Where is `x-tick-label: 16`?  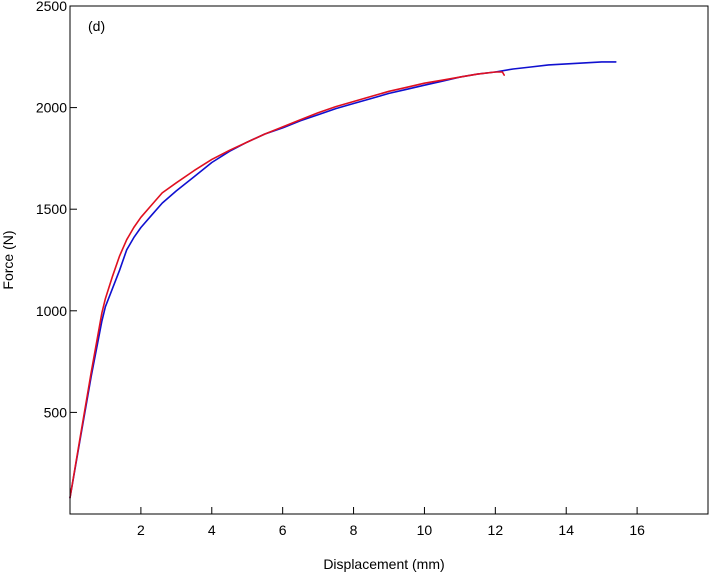 x-tick-label: 16 is located at coordinates (637, 530).